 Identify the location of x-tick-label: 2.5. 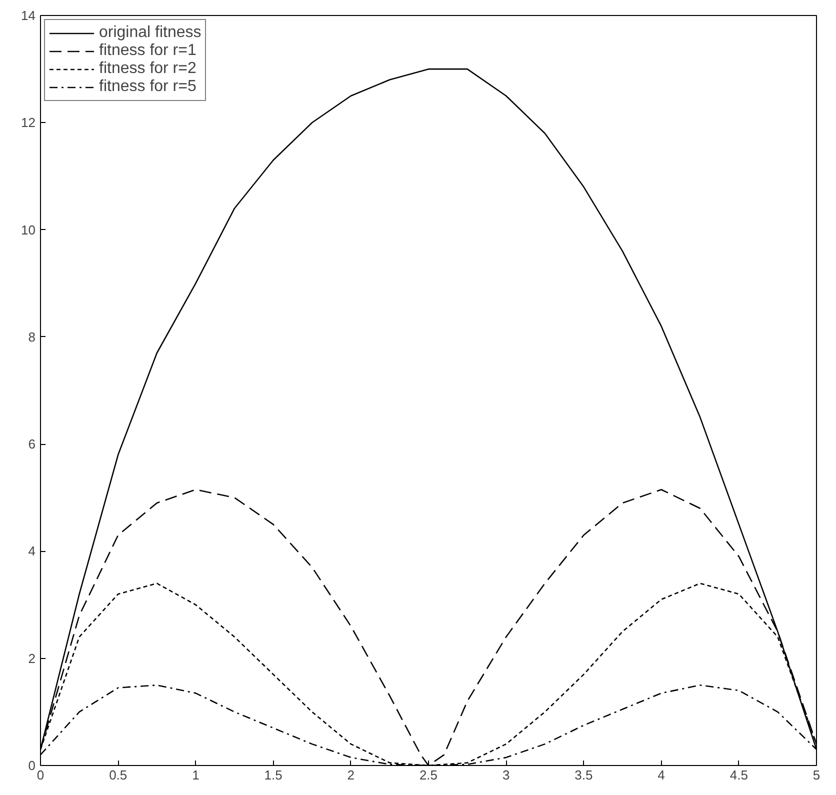
(428, 775).